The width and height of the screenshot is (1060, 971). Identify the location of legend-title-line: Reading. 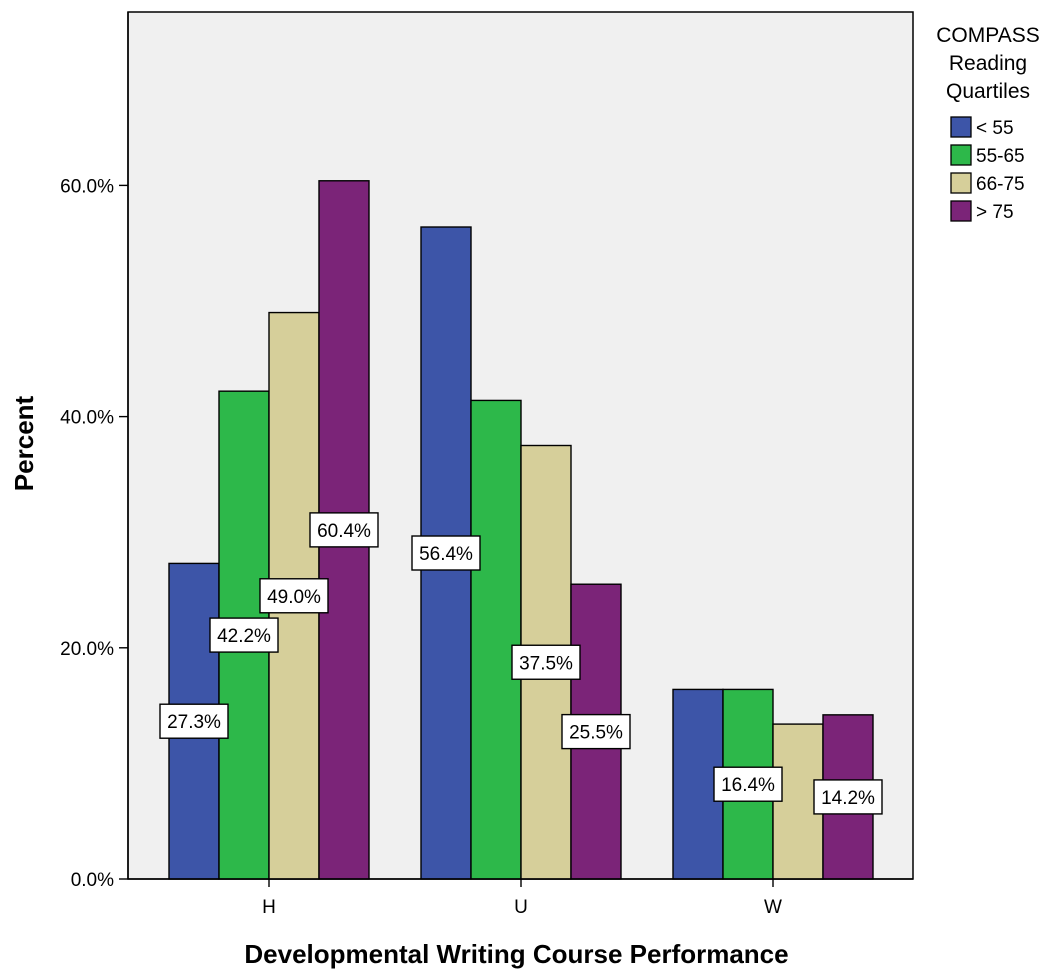
(988, 63).